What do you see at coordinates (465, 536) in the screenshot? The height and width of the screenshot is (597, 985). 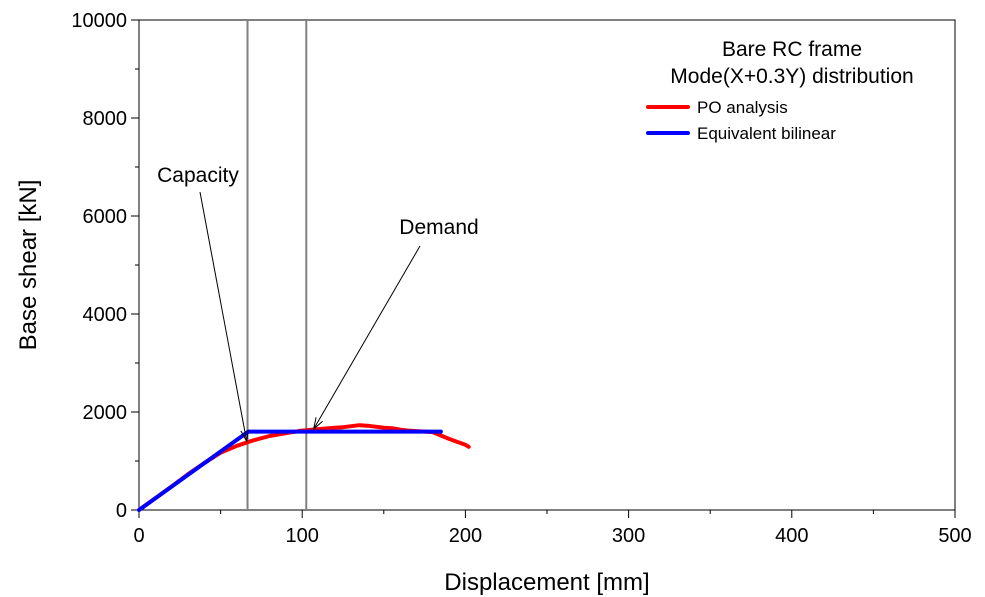 I see `x-tick-label: 200` at bounding box center [465, 536].